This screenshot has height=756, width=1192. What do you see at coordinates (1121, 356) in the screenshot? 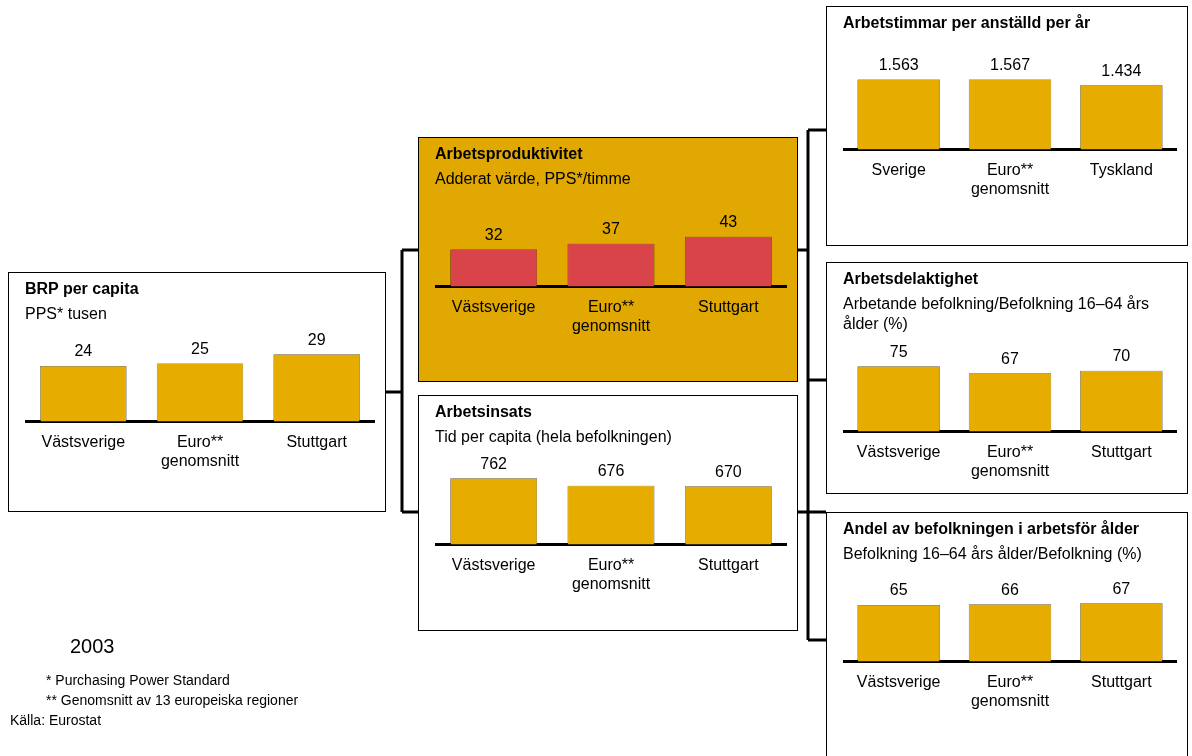
I see `data-label: 70` at bounding box center [1121, 356].